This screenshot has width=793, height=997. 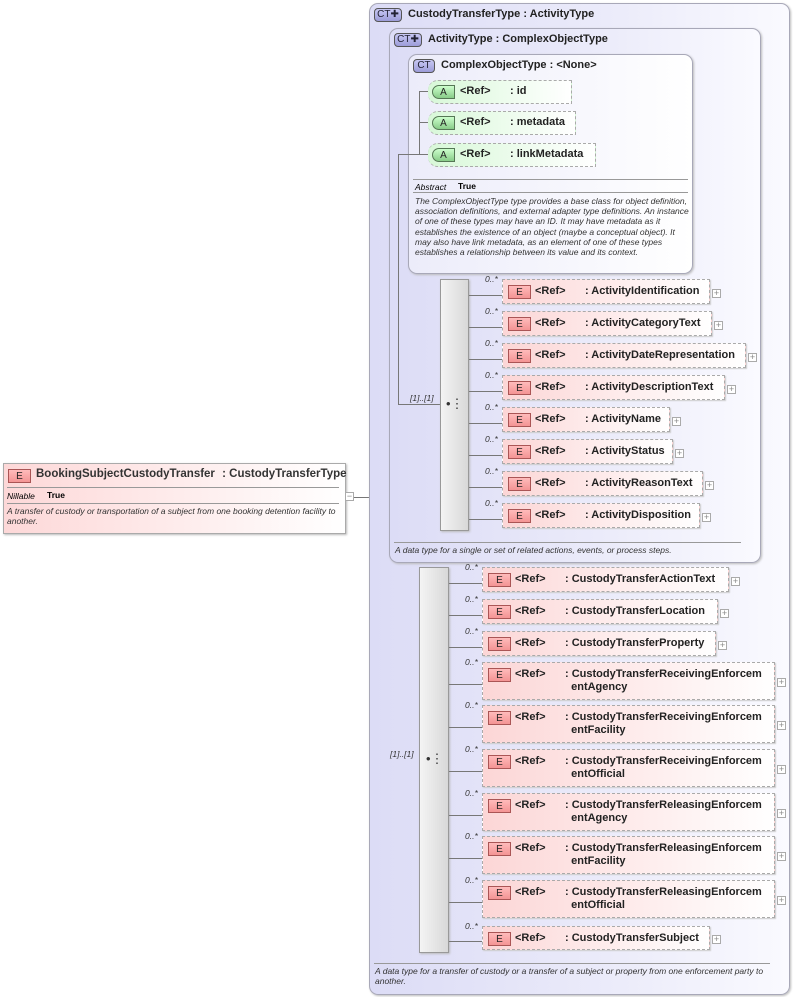 What do you see at coordinates (624, 355) in the screenshot?
I see `element-3: E <Ref>: ActivityDateRepresentation` at bounding box center [624, 355].